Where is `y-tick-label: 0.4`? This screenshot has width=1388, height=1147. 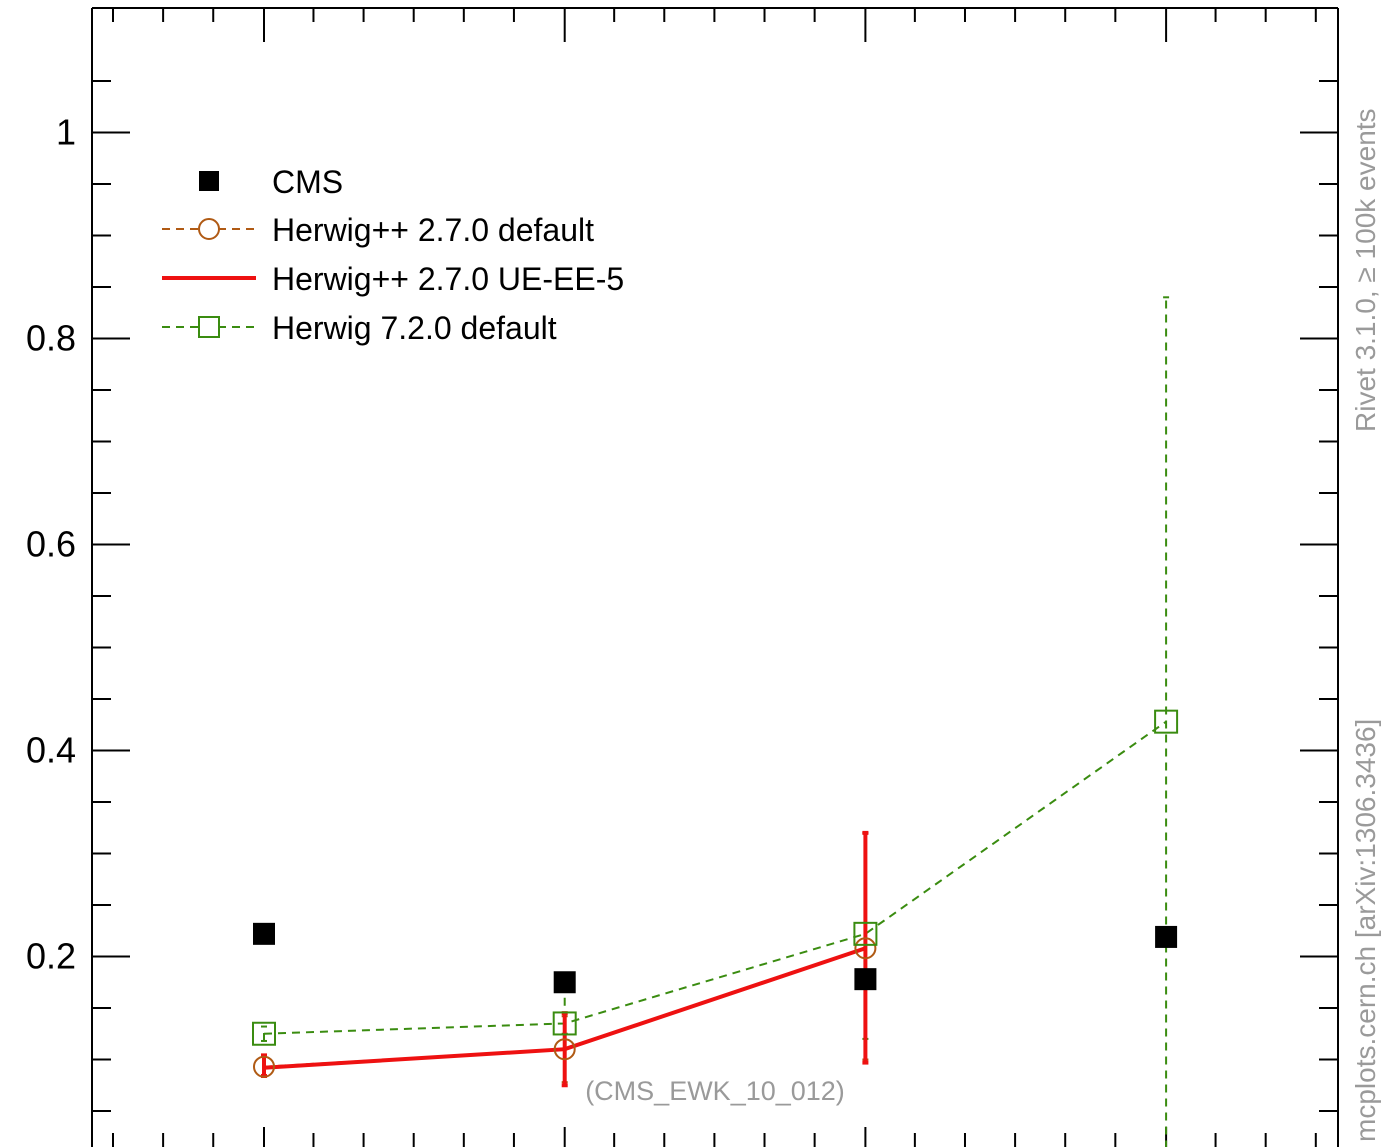 y-tick-label: 0.4 is located at coordinates (51, 750).